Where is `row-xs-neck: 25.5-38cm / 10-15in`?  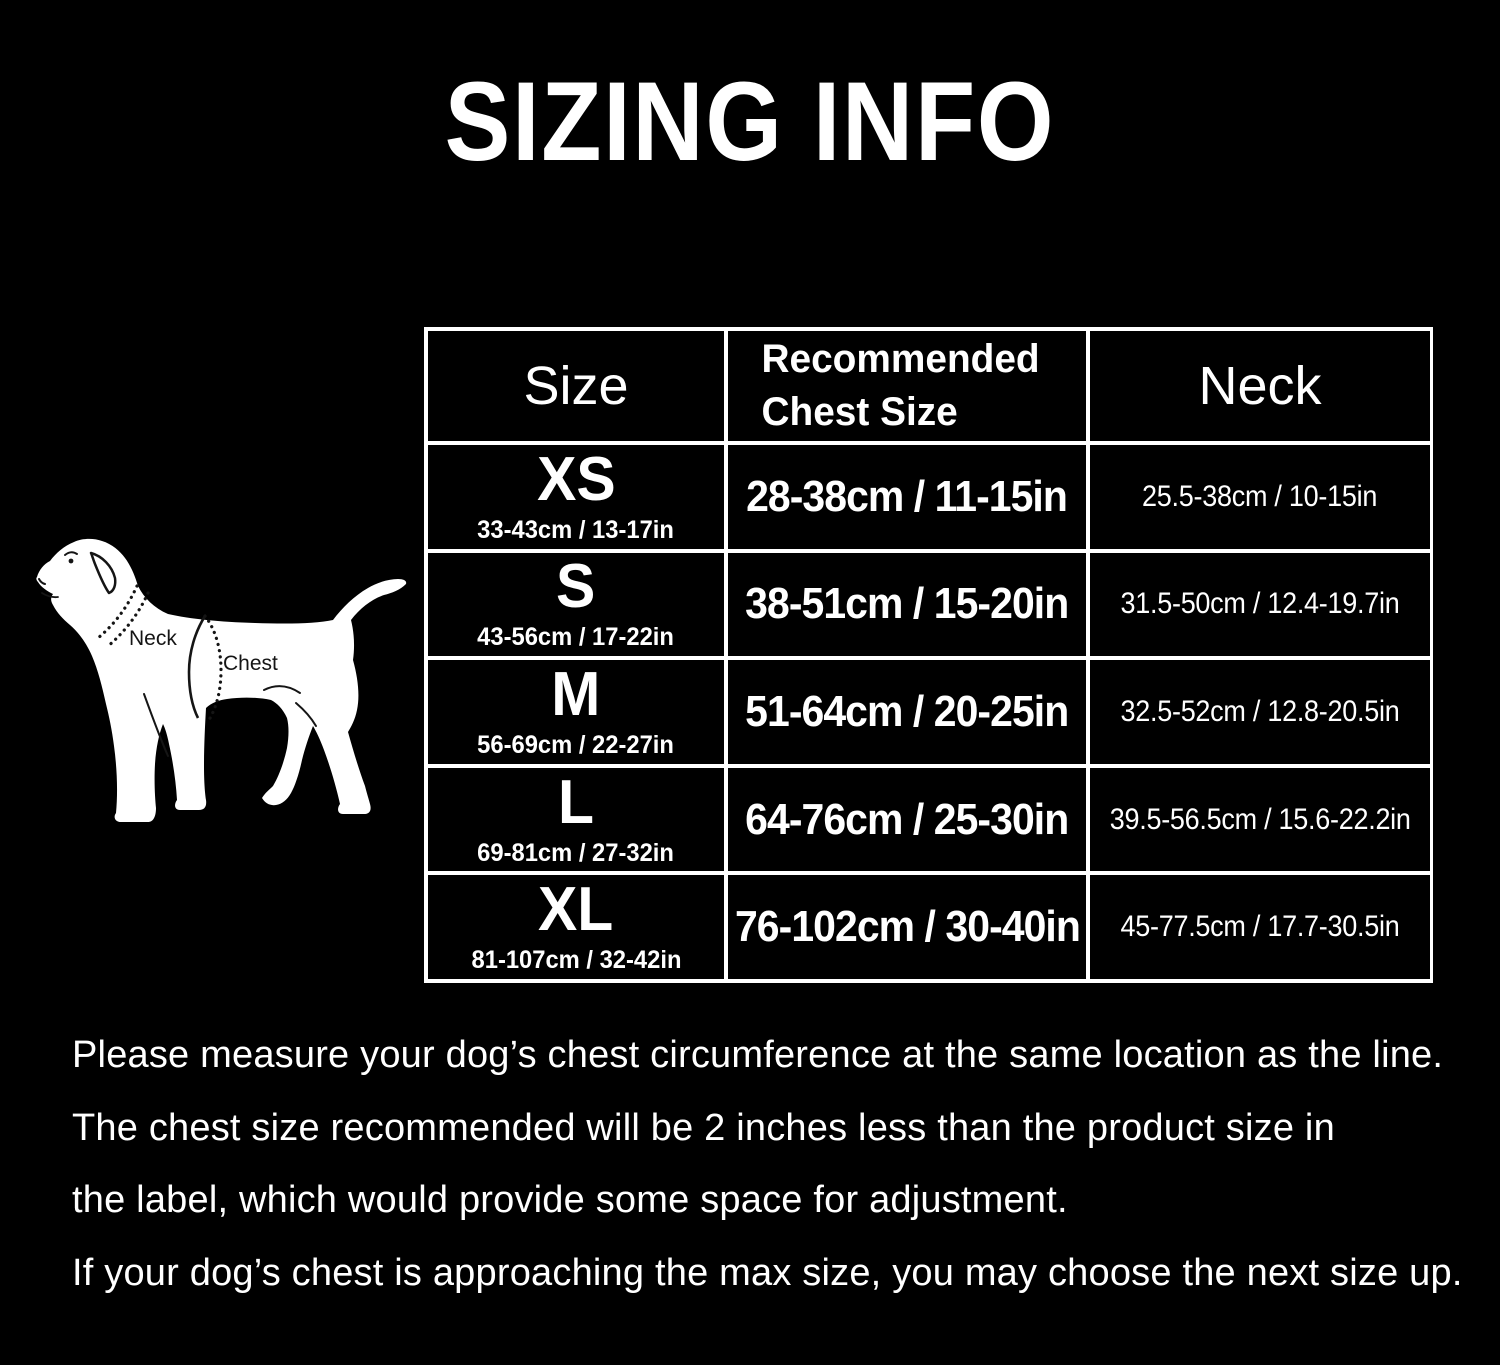
row-xs-neck: 25.5-38cm / 10-15in is located at coordinates (1260, 497).